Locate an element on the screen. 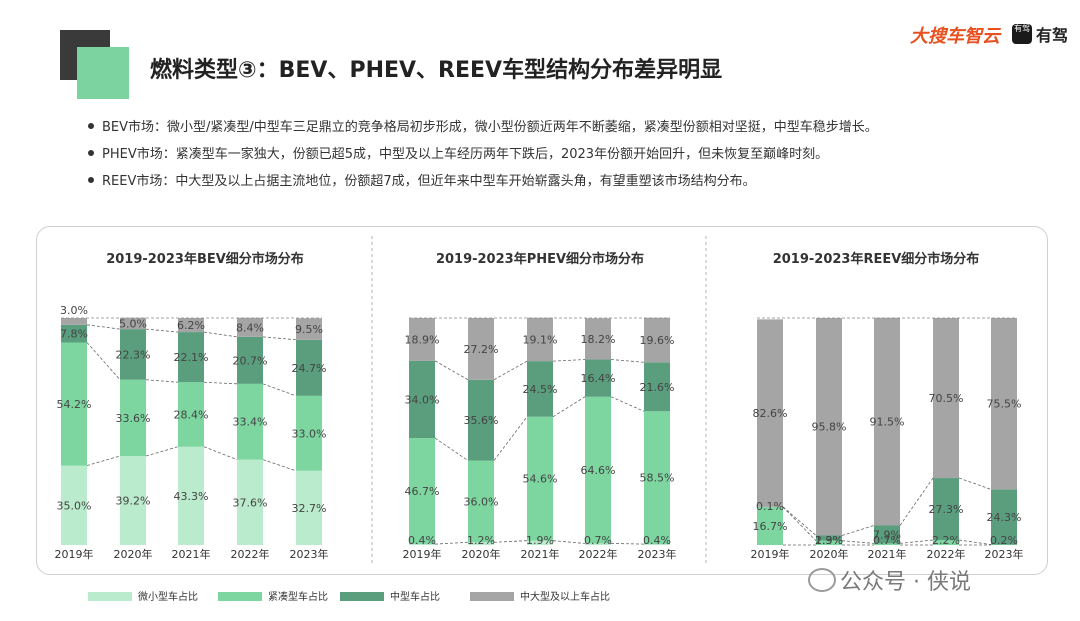 The width and height of the screenshot is (1080, 621). data-label: 1.9% is located at coordinates (829, 540).